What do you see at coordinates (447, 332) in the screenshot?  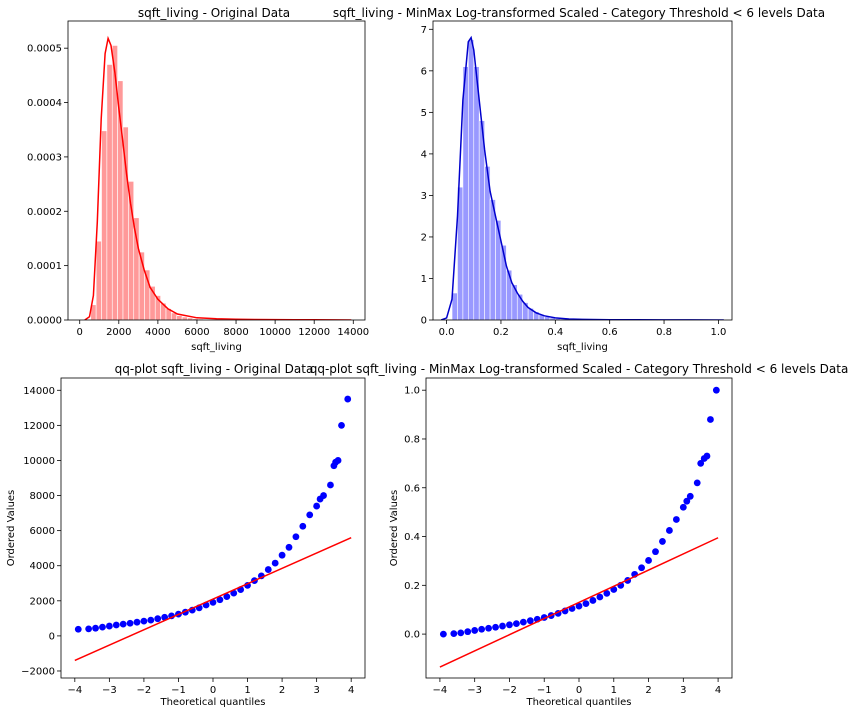 I see `x-tick-label: 0.0` at bounding box center [447, 332].